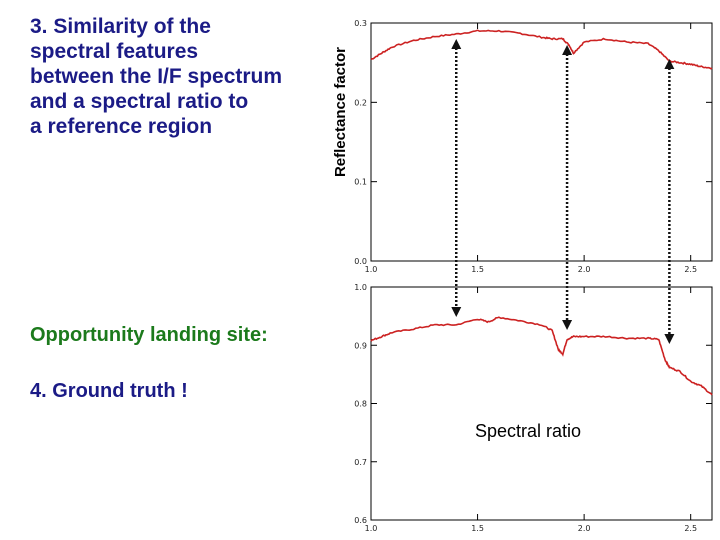 This screenshot has width=720, height=540. Describe the element at coordinates (360, 404) in the screenshot. I see `y-tick-label: 0.8` at that location.